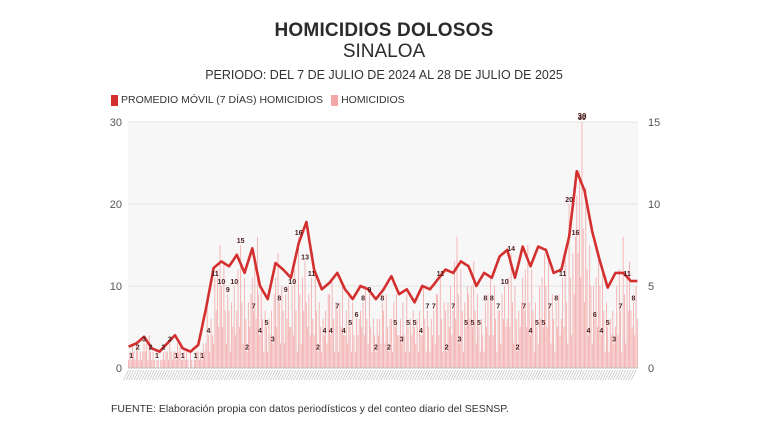  Describe the element at coordinates (373, 100) in the screenshot. I see `legend-label-homicidios: HOMICIDIOS` at that location.